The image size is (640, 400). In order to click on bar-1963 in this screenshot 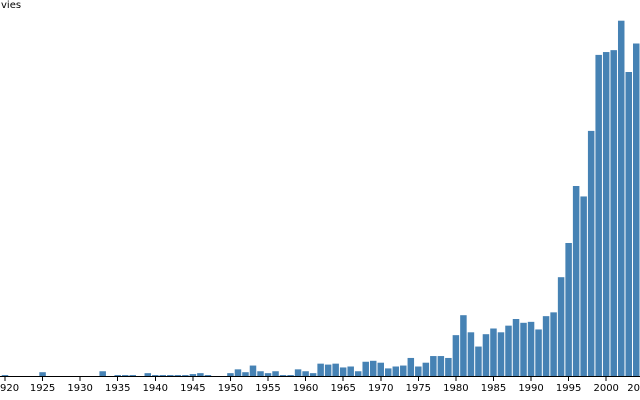, I will do `click(328, 370)`.